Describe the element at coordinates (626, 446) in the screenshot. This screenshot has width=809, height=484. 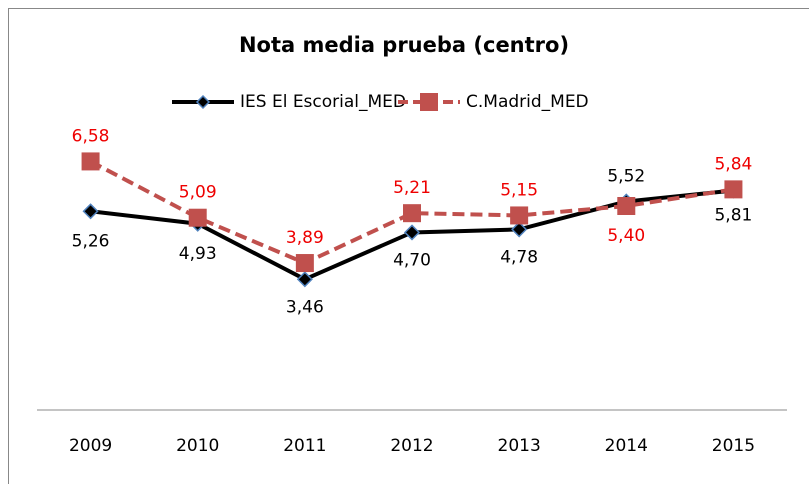
I see `x-tick-label: 2014` at that location.